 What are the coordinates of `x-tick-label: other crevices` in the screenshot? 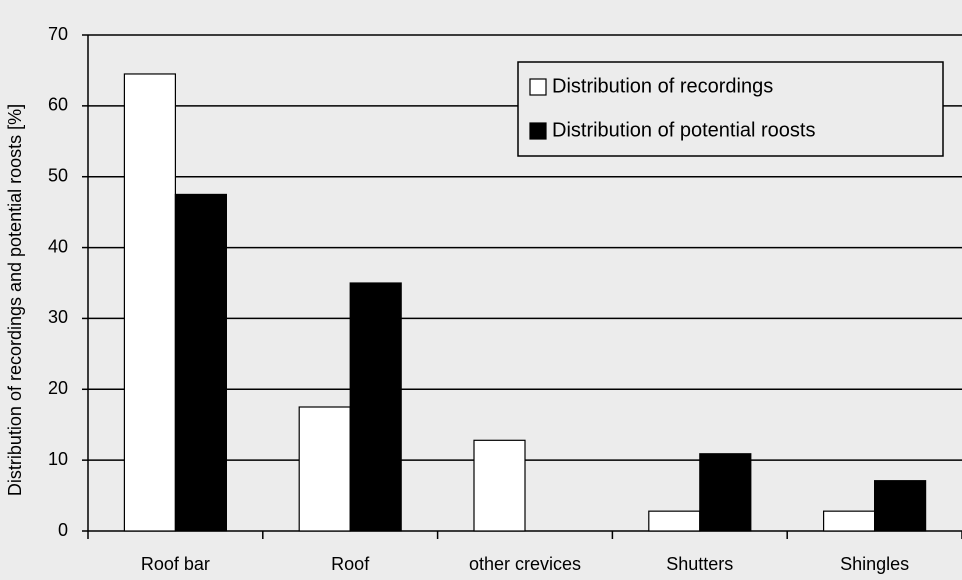 It's located at (525, 564).